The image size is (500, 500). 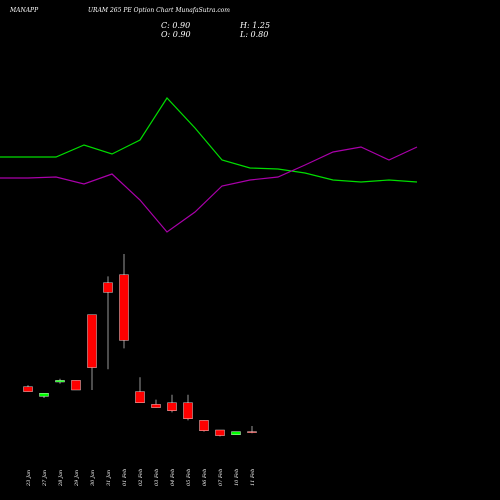 What do you see at coordinates (125, 477) in the screenshot?
I see `x-tick-label: 01 Feb` at bounding box center [125, 477].